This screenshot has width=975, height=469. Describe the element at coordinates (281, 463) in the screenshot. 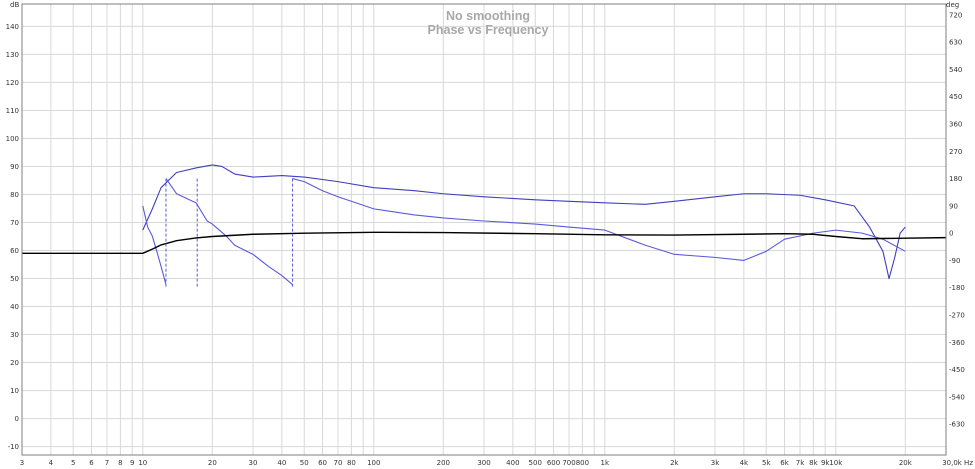

I see `x-tick-label: 40` at that location.